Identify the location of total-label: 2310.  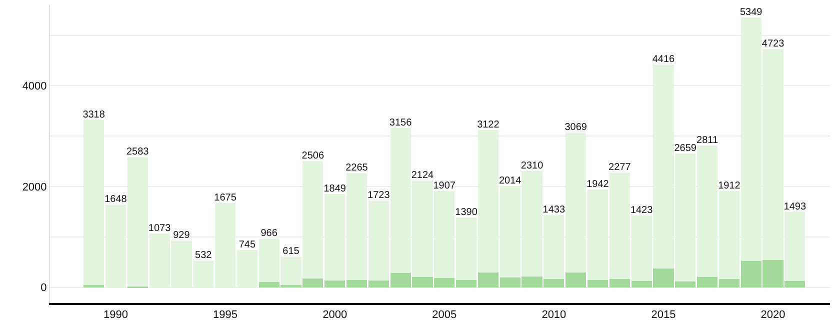
(532, 166).